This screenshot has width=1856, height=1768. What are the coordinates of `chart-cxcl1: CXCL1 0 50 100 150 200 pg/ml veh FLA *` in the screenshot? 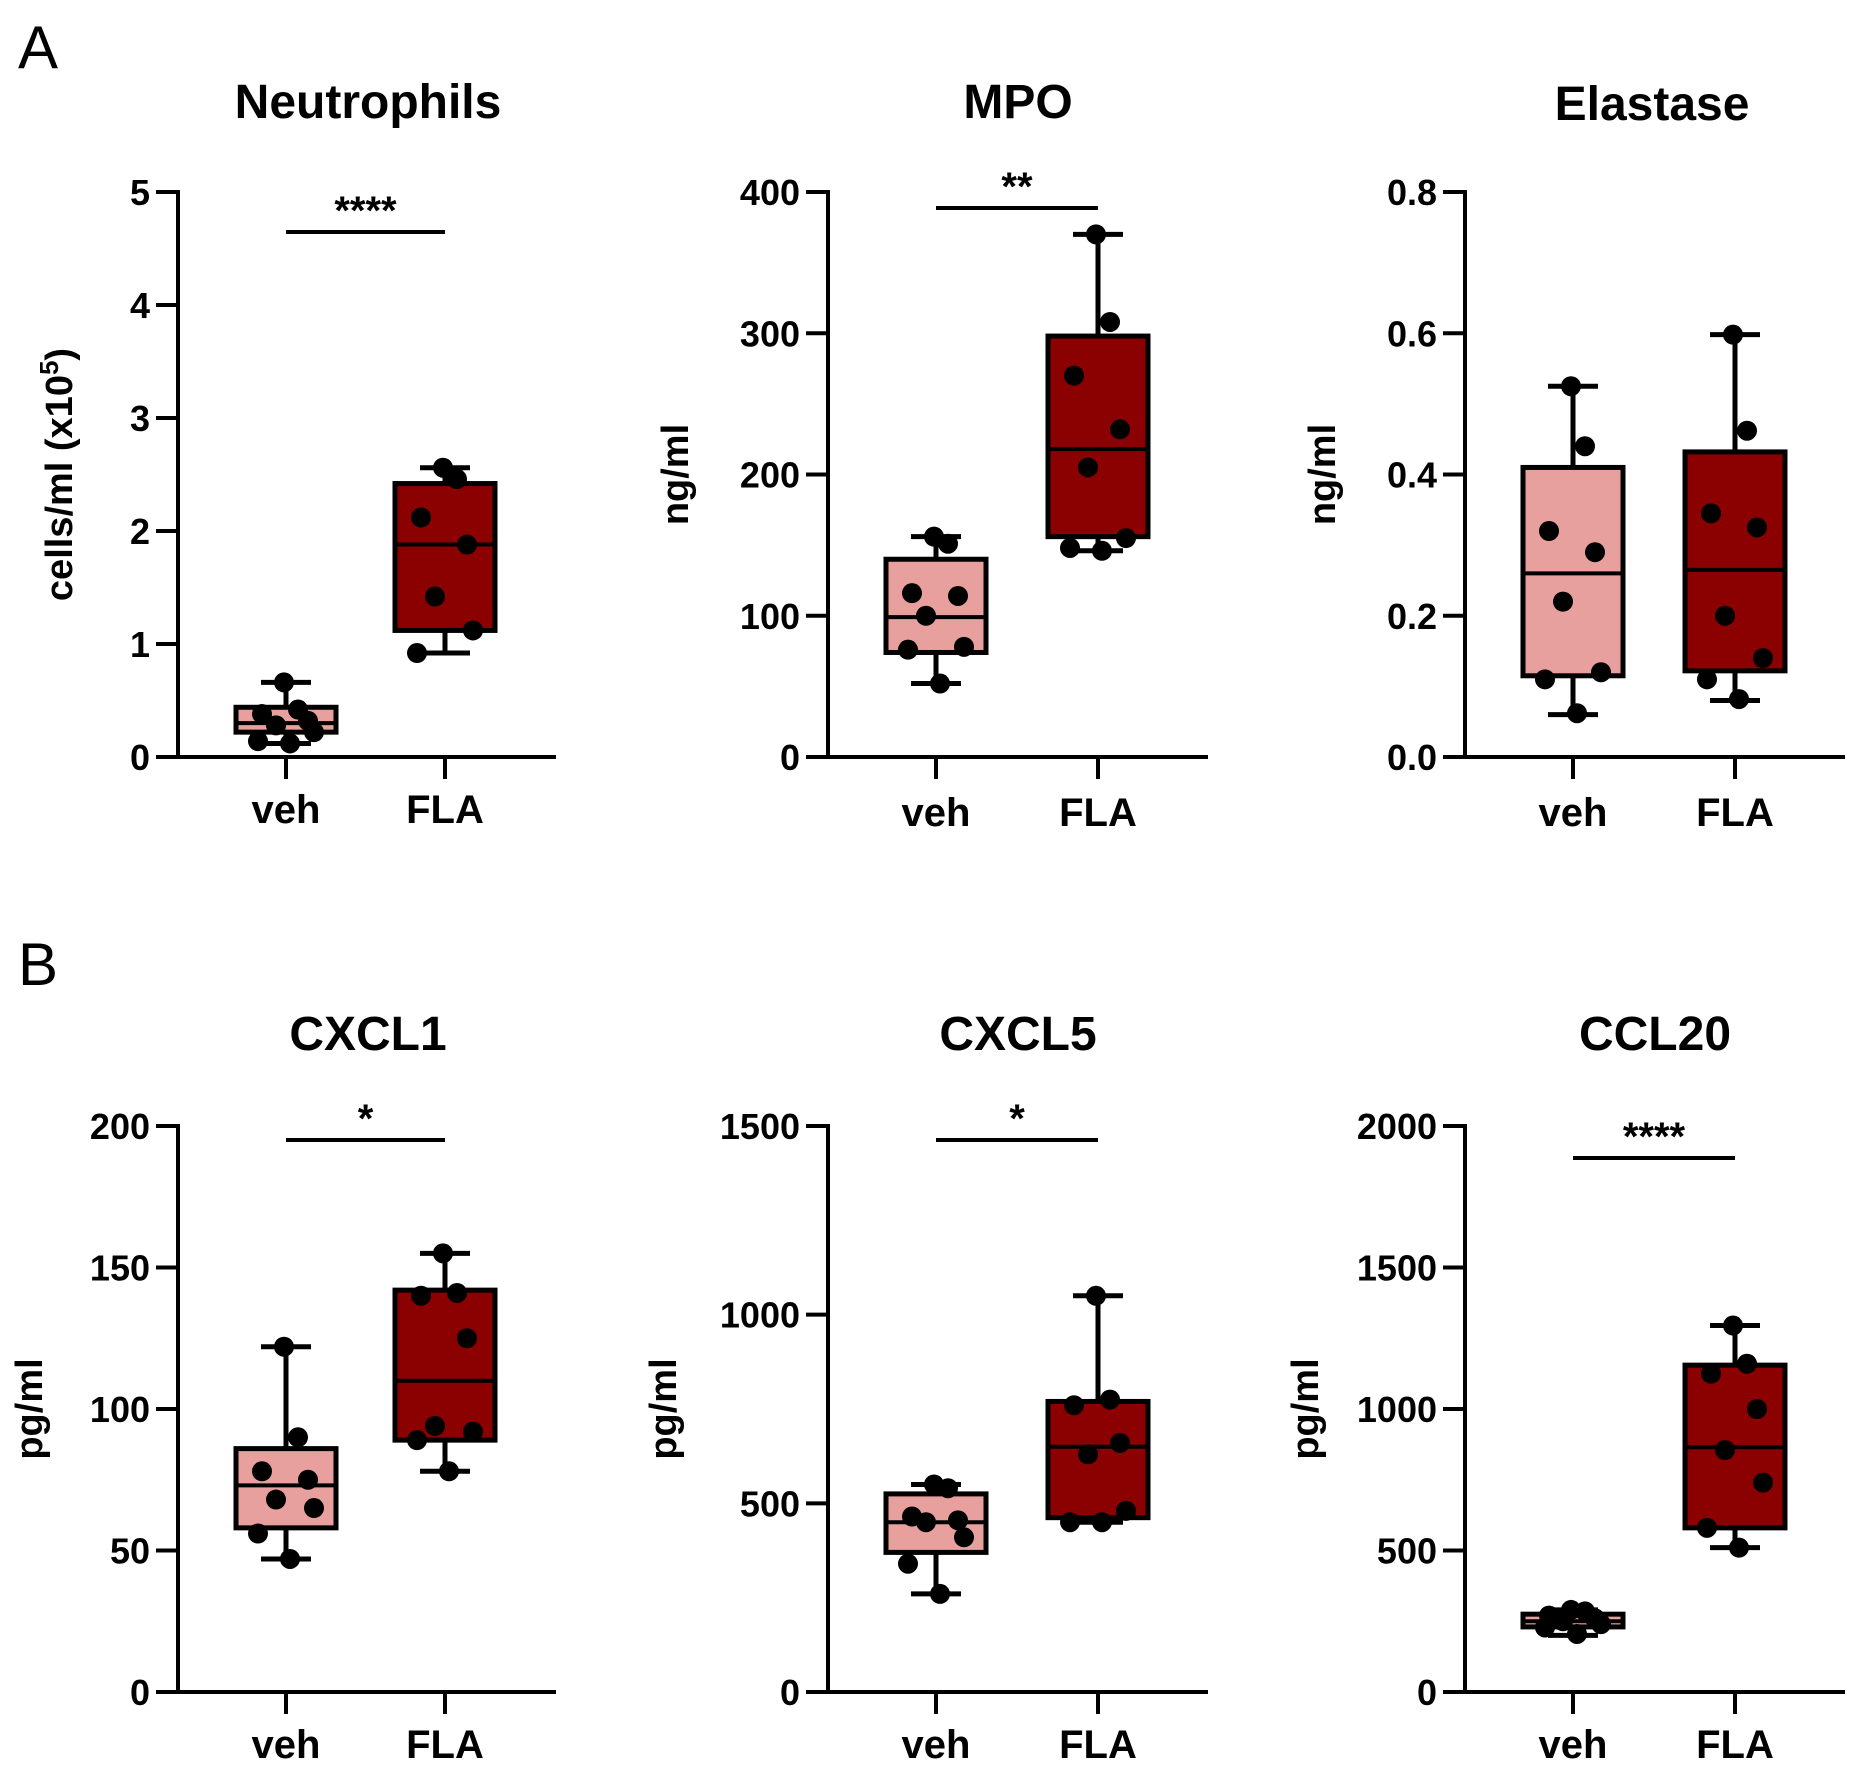 It's located at (282, 1387).